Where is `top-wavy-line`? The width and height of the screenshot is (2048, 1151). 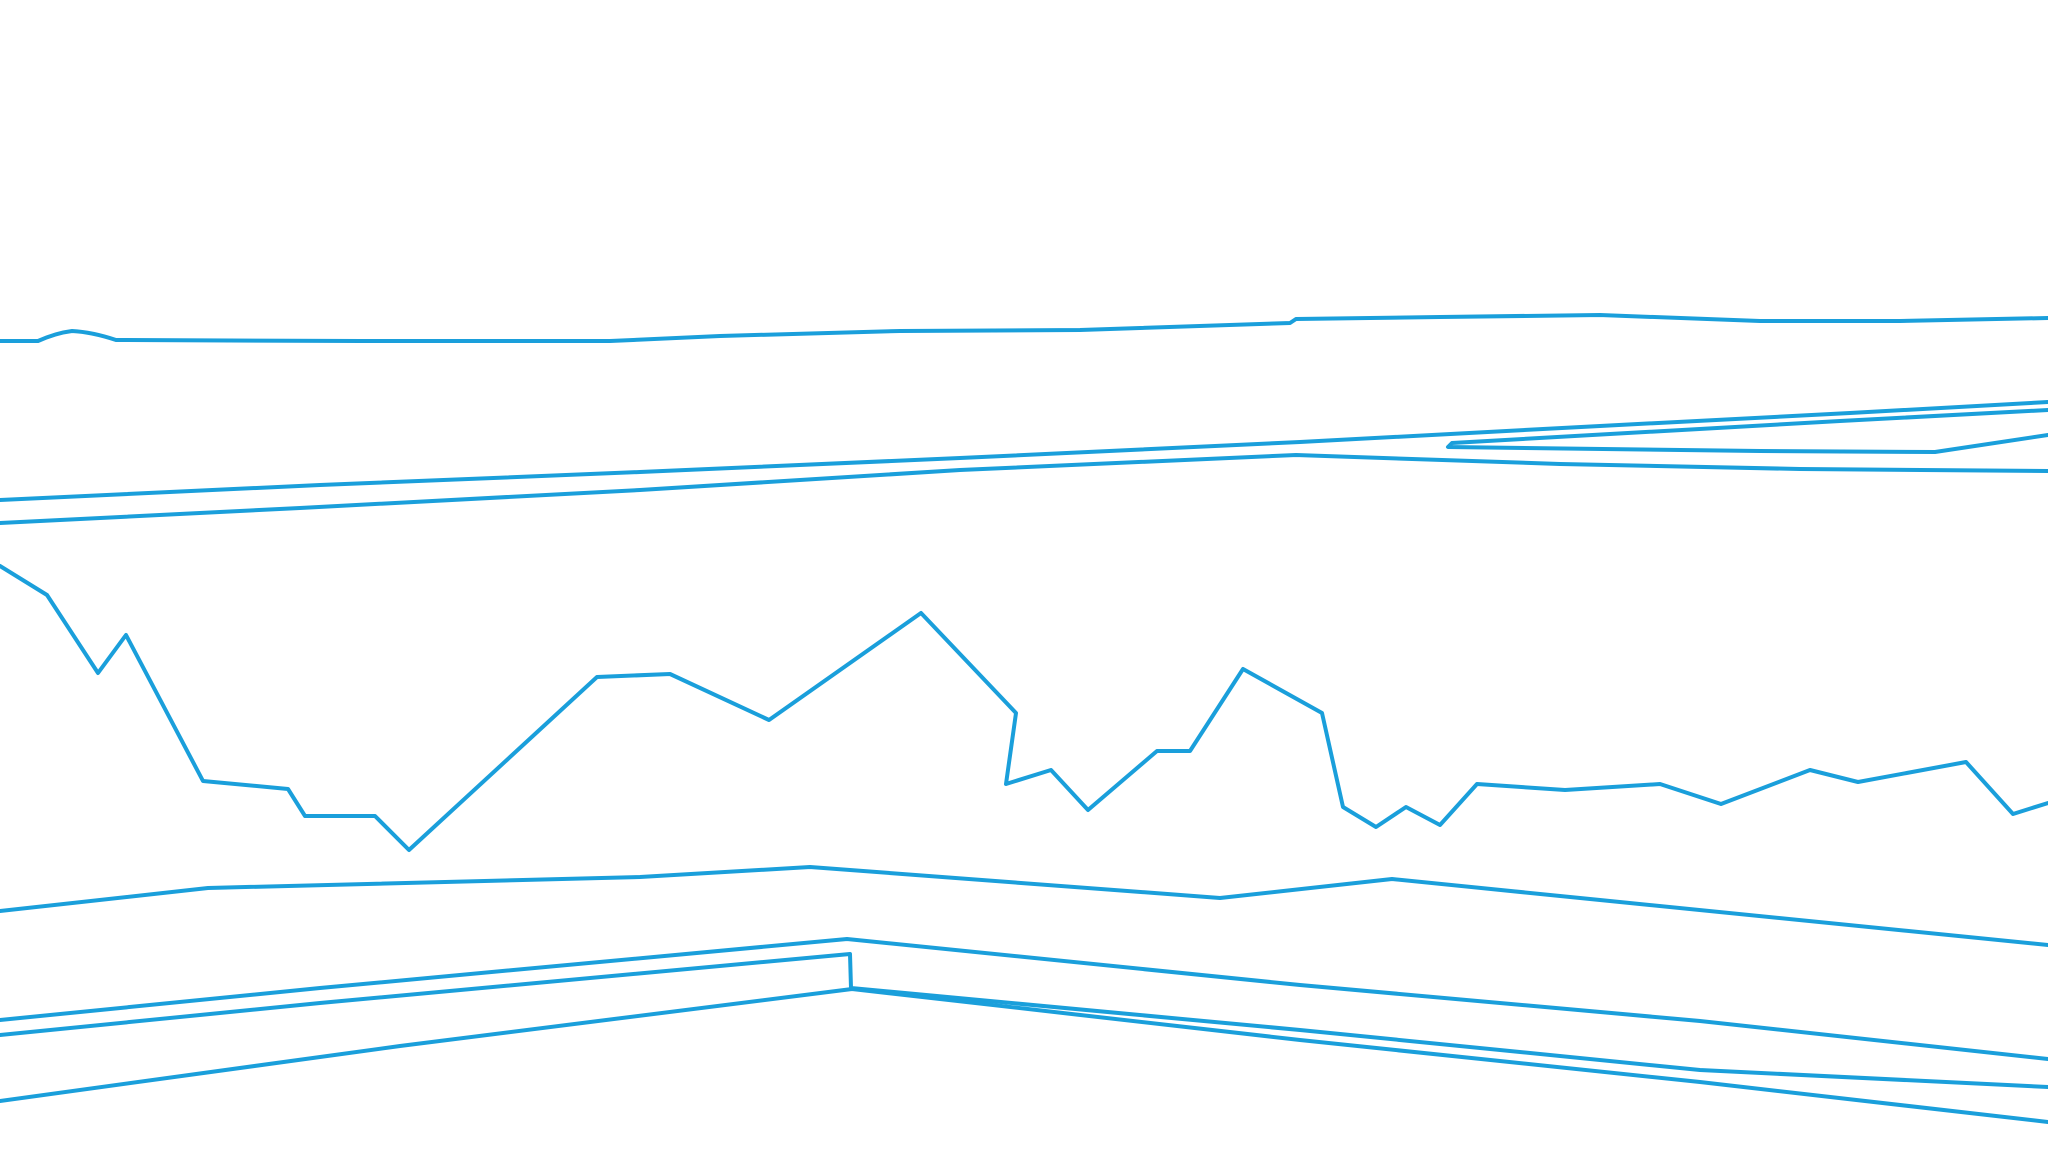 top-wavy-line is located at coordinates (1024, 328).